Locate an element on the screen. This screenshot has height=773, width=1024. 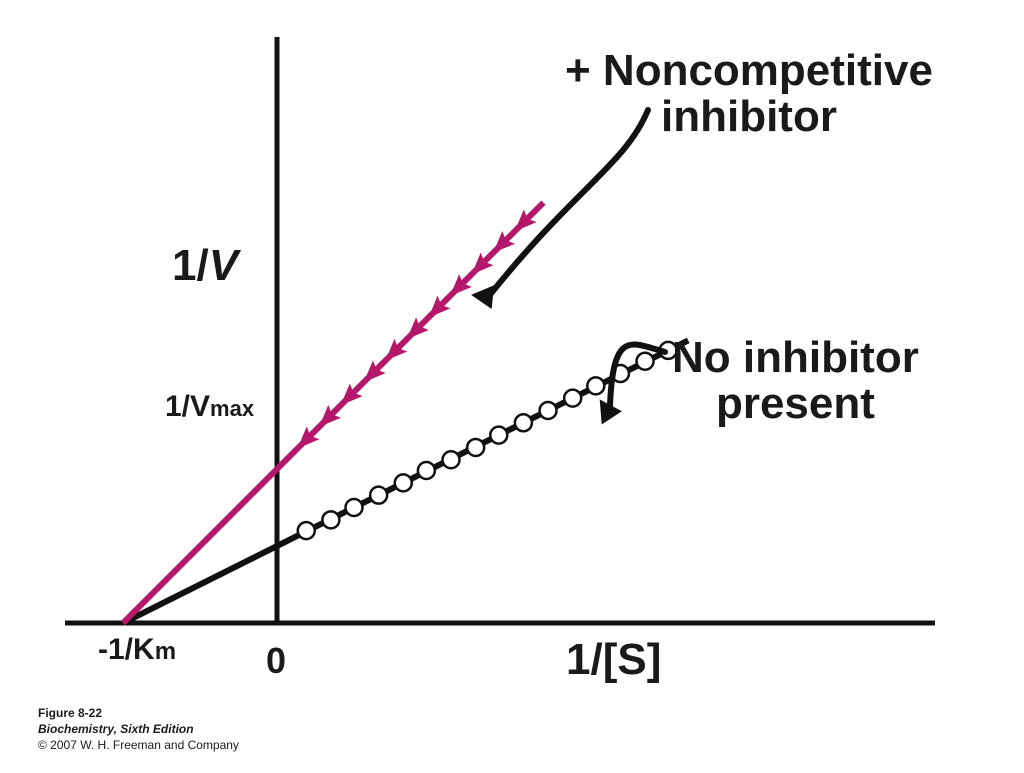
noinh-arrow-head is located at coordinates (610, 412).